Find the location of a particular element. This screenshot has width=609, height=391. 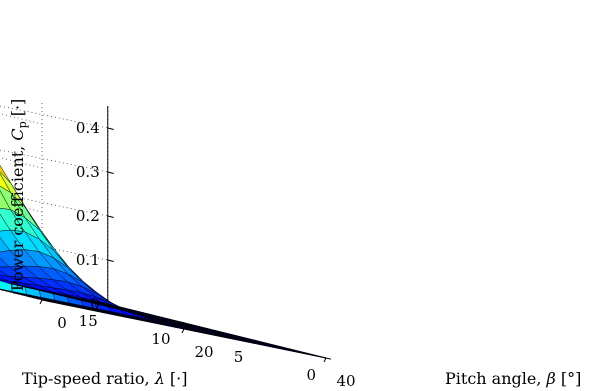

z-tick-label: 0.4 is located at coordinates (88, 128).